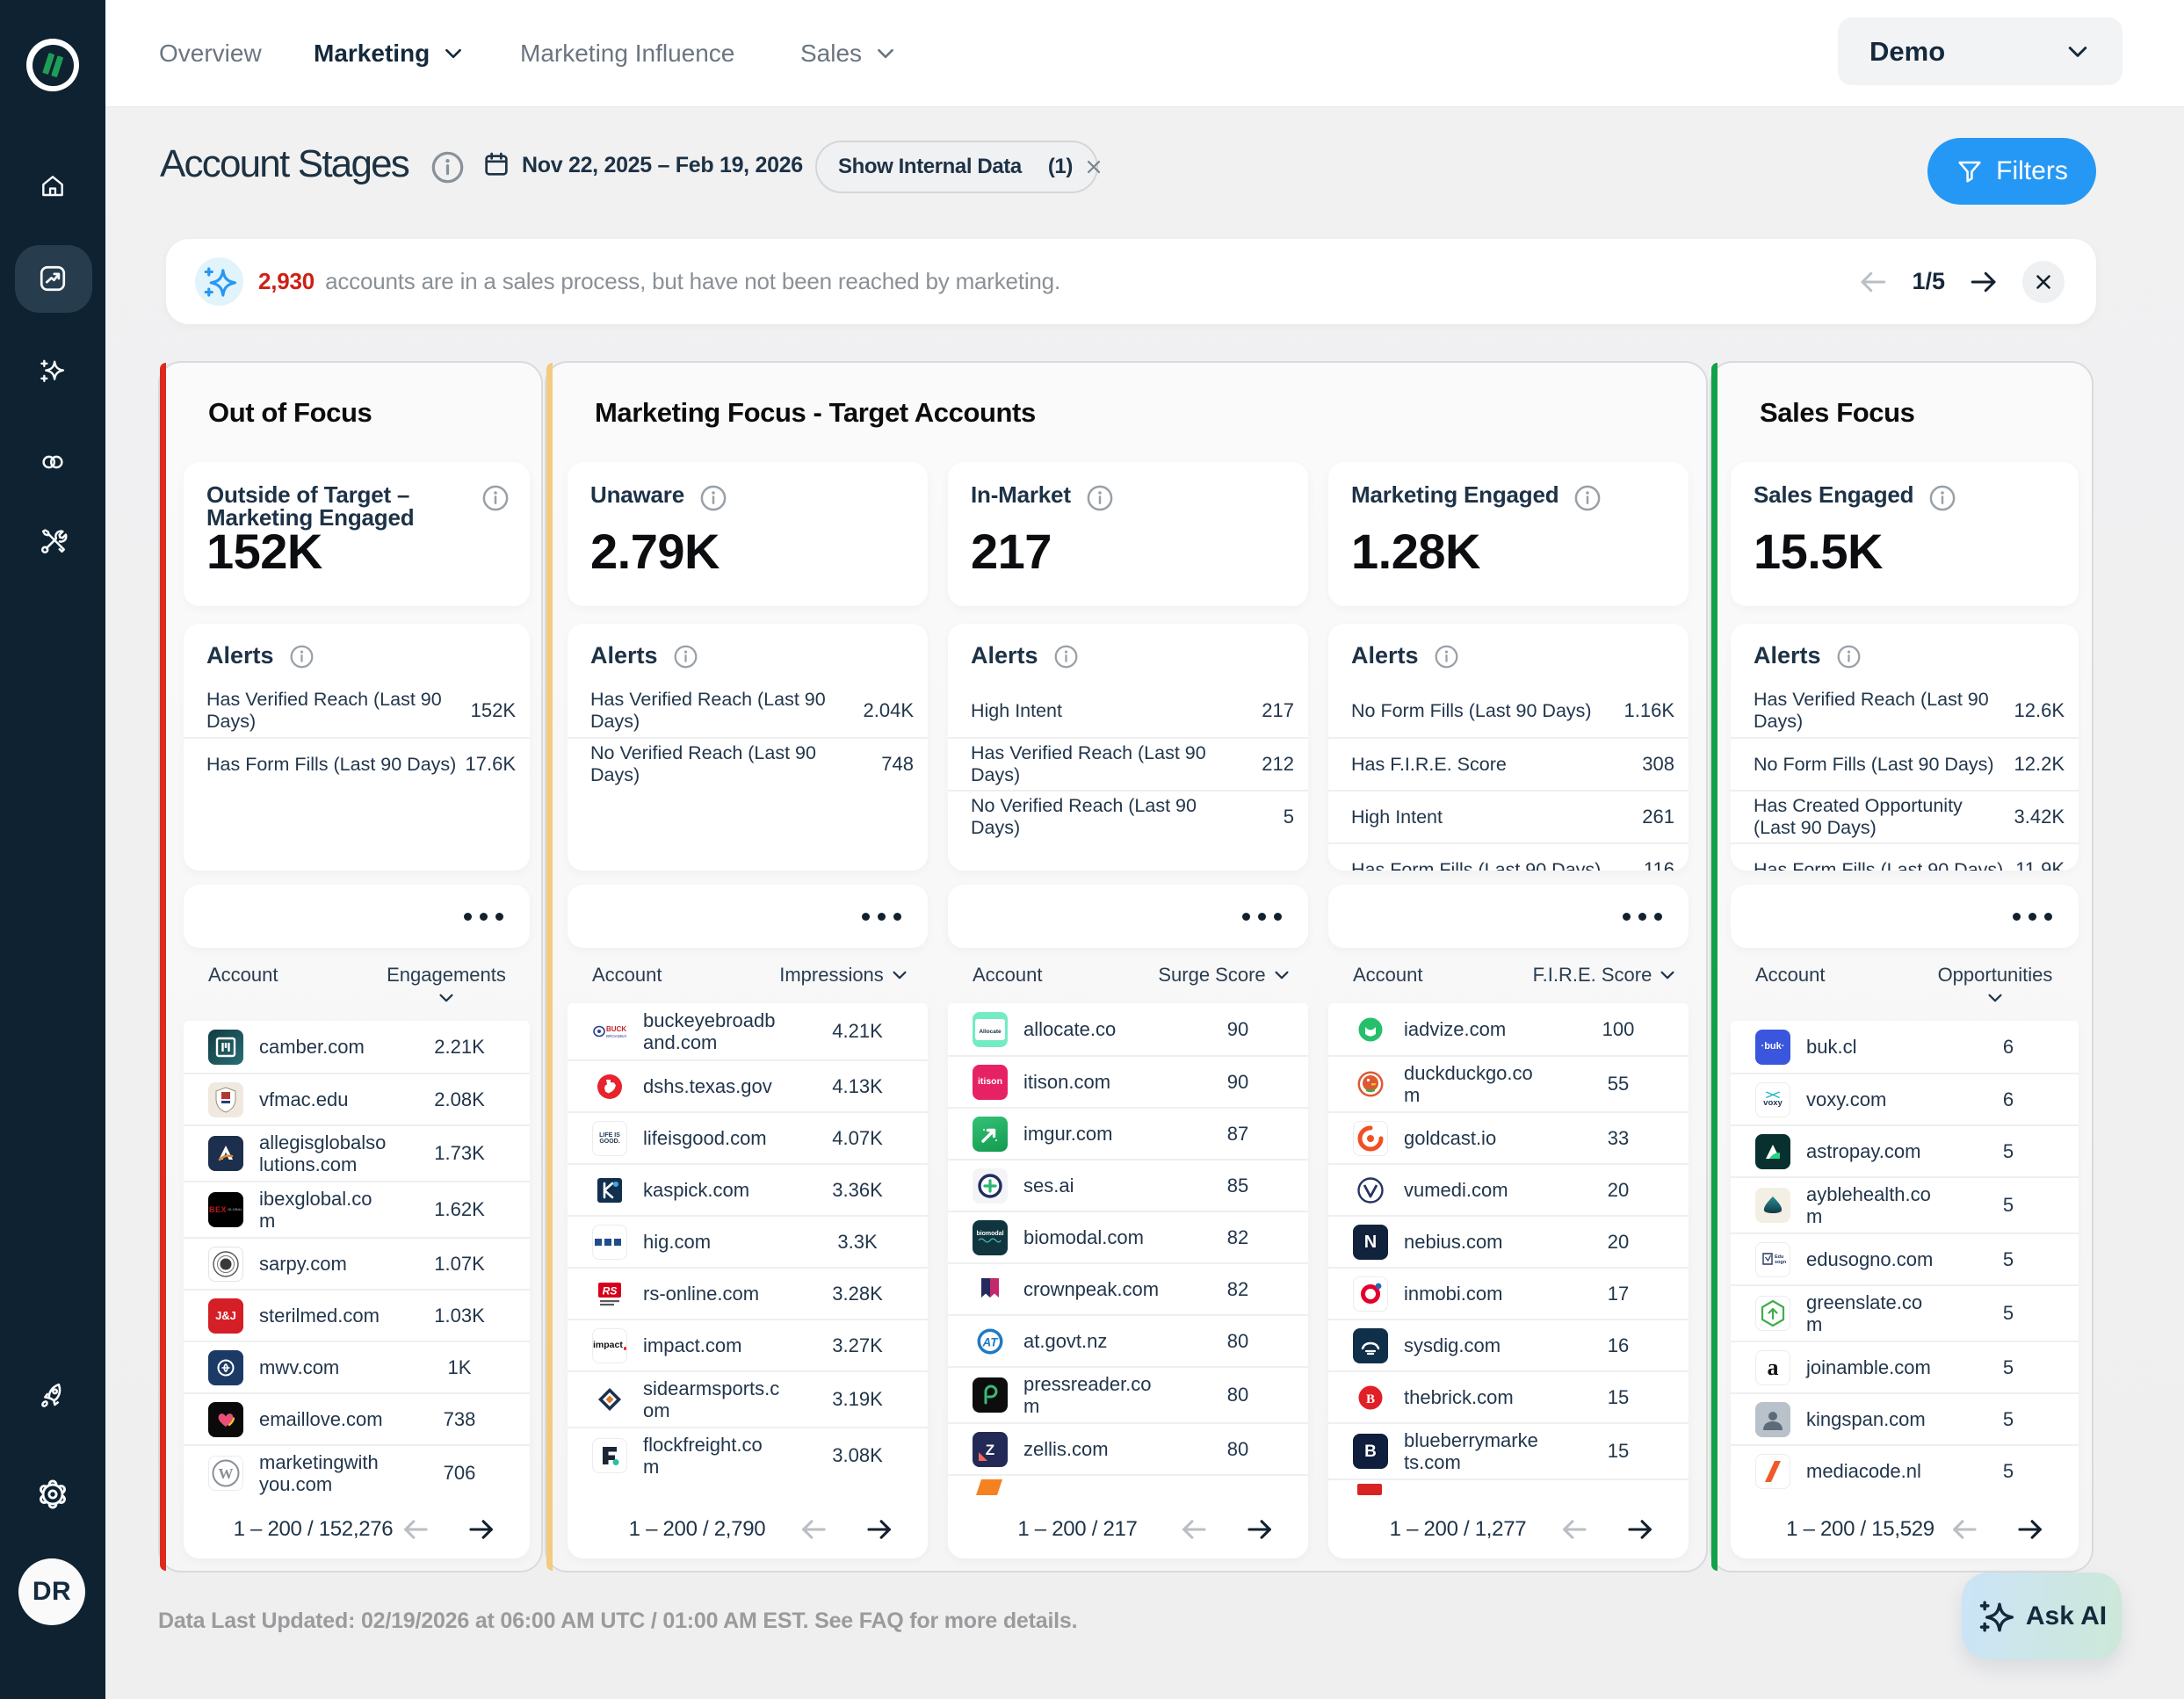 This screenshot has width=2184, height=1699. I want to click on svg-text: B, so click(1370, 1399).